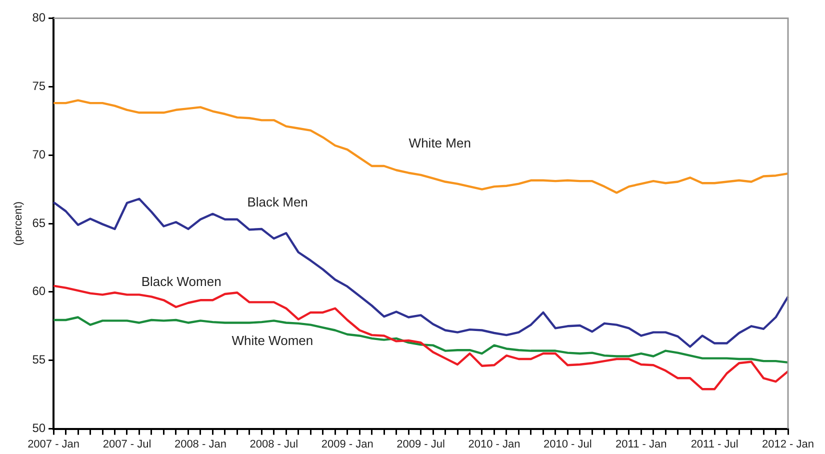 The width and height of the screenshot is (825, 454). I want to click on y-tick-label: 80, so click(39, 17).